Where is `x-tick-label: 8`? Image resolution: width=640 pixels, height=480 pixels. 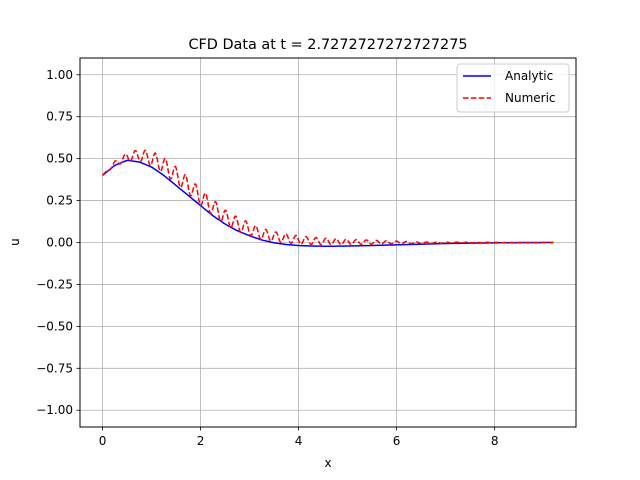 x-tick-label: 8 is located at coordinates (495, 441).